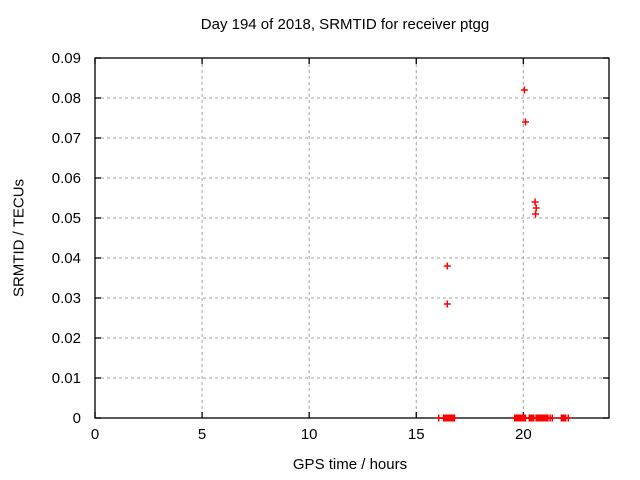 This screenshot has height=480, width=640. I want to click on y-tick-label: 0.01, so click(66, 378).